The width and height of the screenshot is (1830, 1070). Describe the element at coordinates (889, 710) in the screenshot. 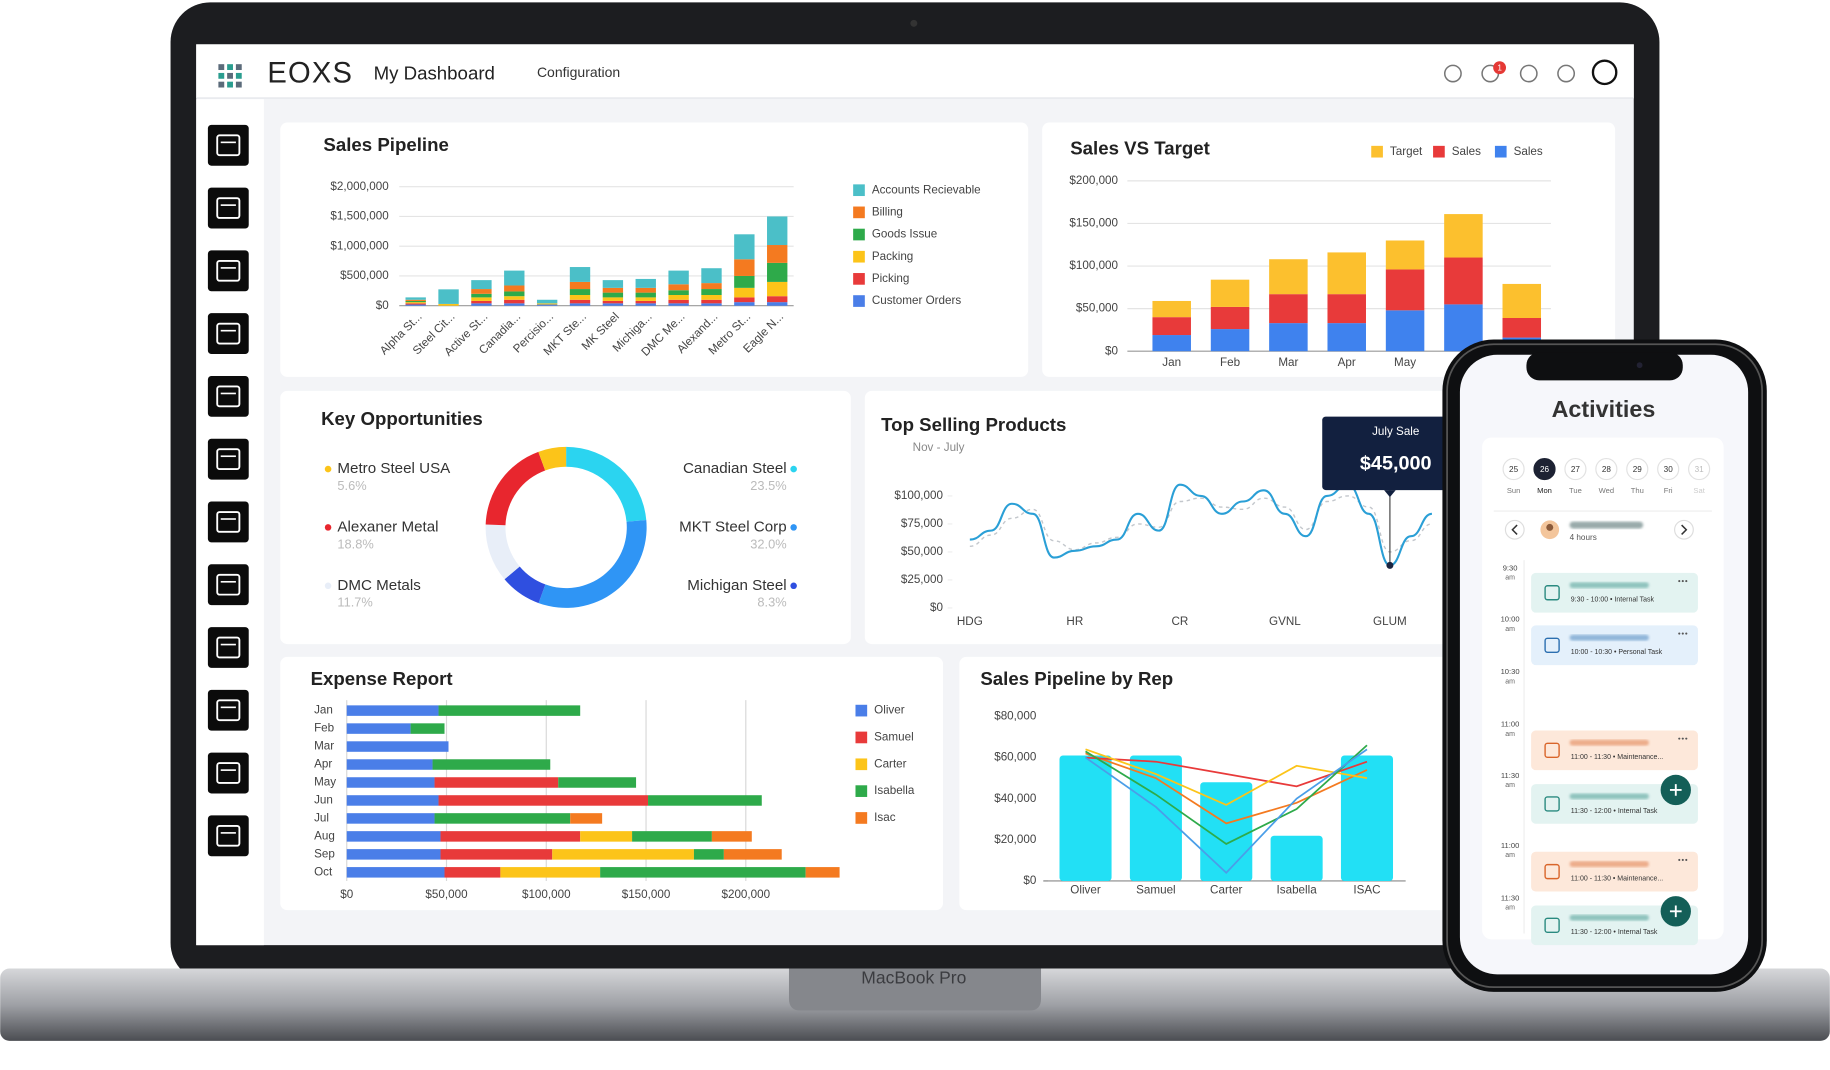

I see `legend-label: Oliver` at that location.